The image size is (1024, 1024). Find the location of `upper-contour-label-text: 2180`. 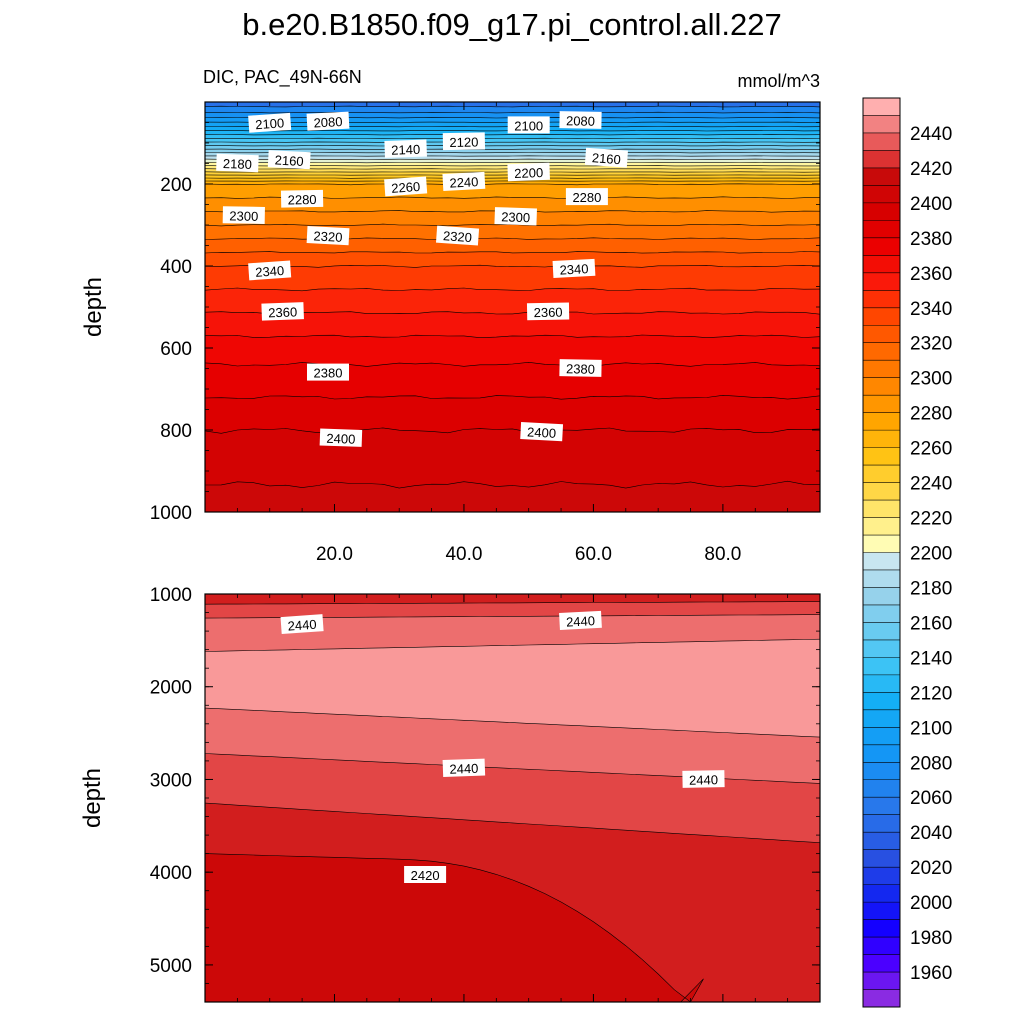

upper-contour-label-text: 2180 is located at coordinates (237, 164).